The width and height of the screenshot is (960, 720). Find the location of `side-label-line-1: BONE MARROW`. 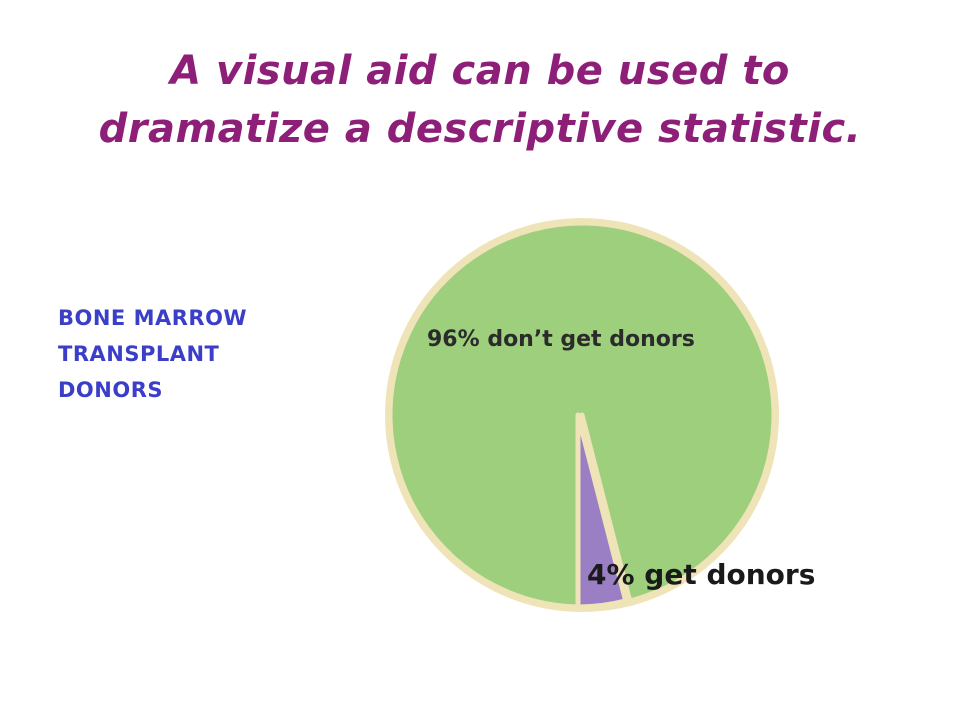

side-label-line-1: BONE MARROW is located at coordinates (153, 318).